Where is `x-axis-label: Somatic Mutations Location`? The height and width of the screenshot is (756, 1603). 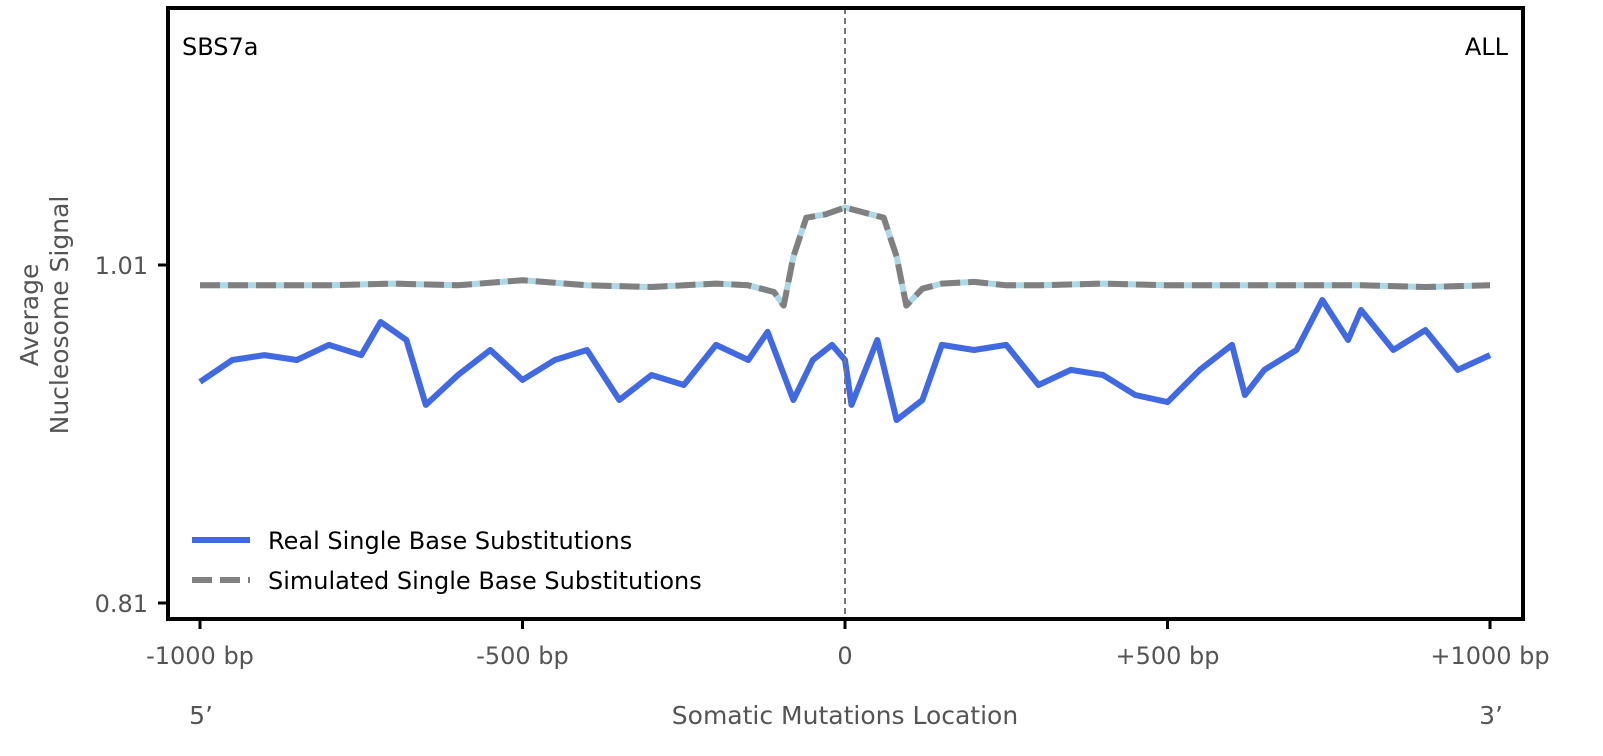 x-axis-label: Somatic Mutations Location is located at coordinates (845, 715).